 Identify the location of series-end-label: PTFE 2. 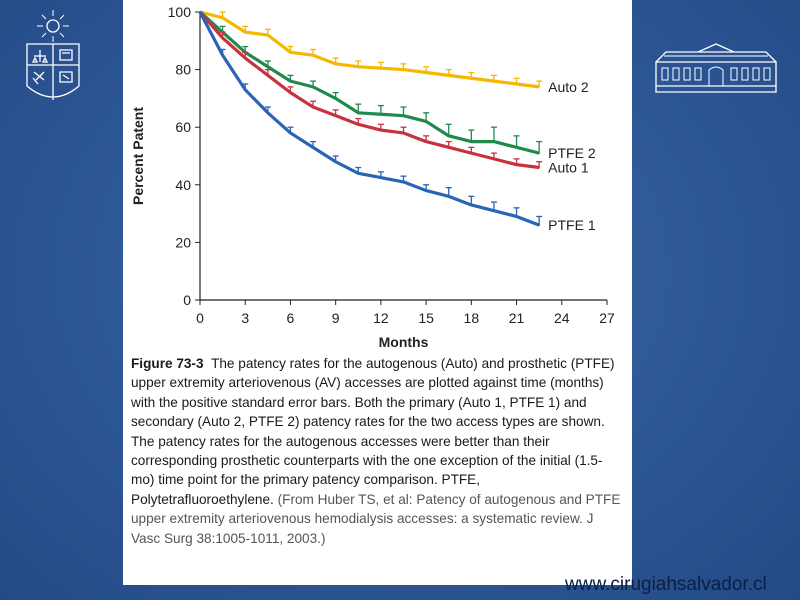
(572, 153).